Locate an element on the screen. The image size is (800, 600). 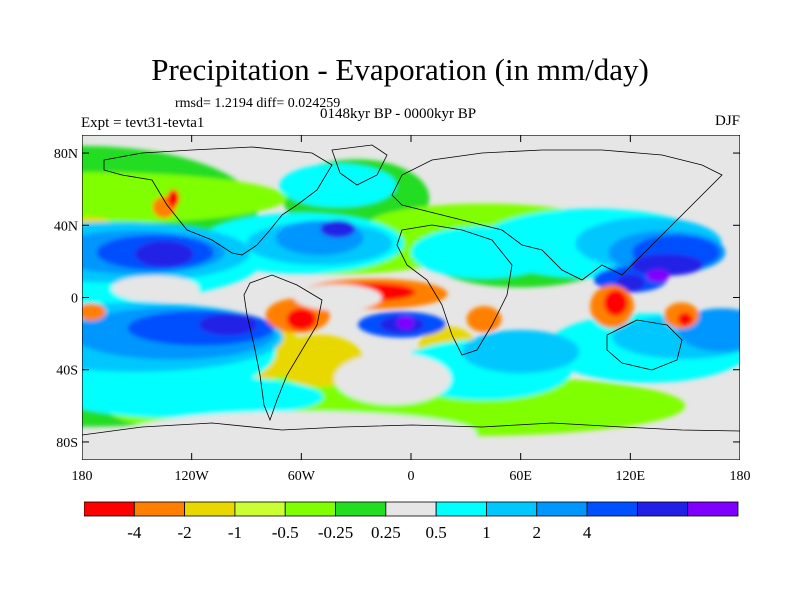
time-period-label: 0148kyr BP - 0000kyr BP is located at coordinates (398, 114).